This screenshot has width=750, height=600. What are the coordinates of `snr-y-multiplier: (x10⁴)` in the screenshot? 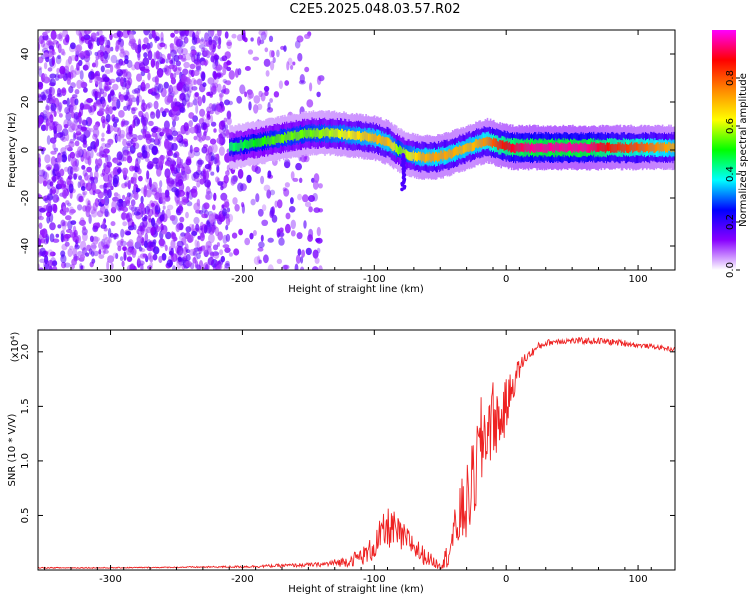 It's located at (15, 347).